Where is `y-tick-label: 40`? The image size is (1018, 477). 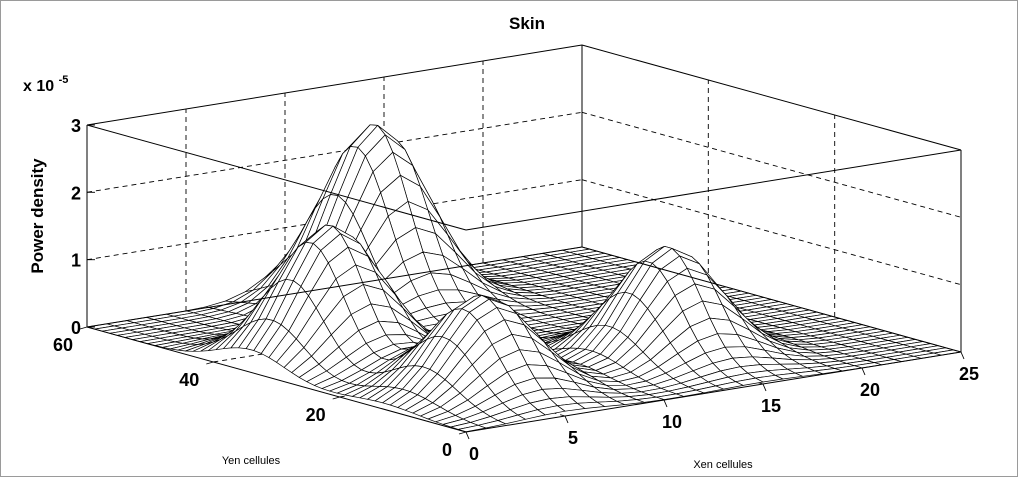 y-tick-label: 40 is located at coordinates (189, 380).